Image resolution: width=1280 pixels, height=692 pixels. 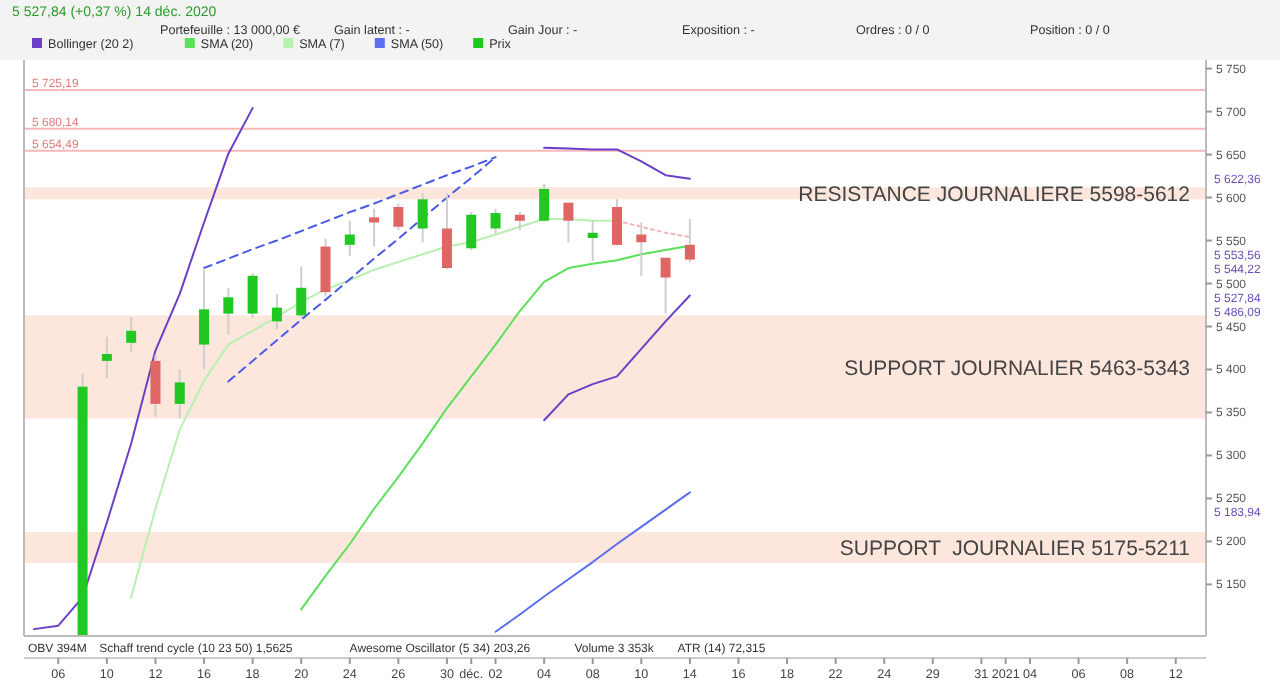 I want to click on band-label: SUPPORT JOURNALIER 5175-5211, so click(x=1015, y=549).